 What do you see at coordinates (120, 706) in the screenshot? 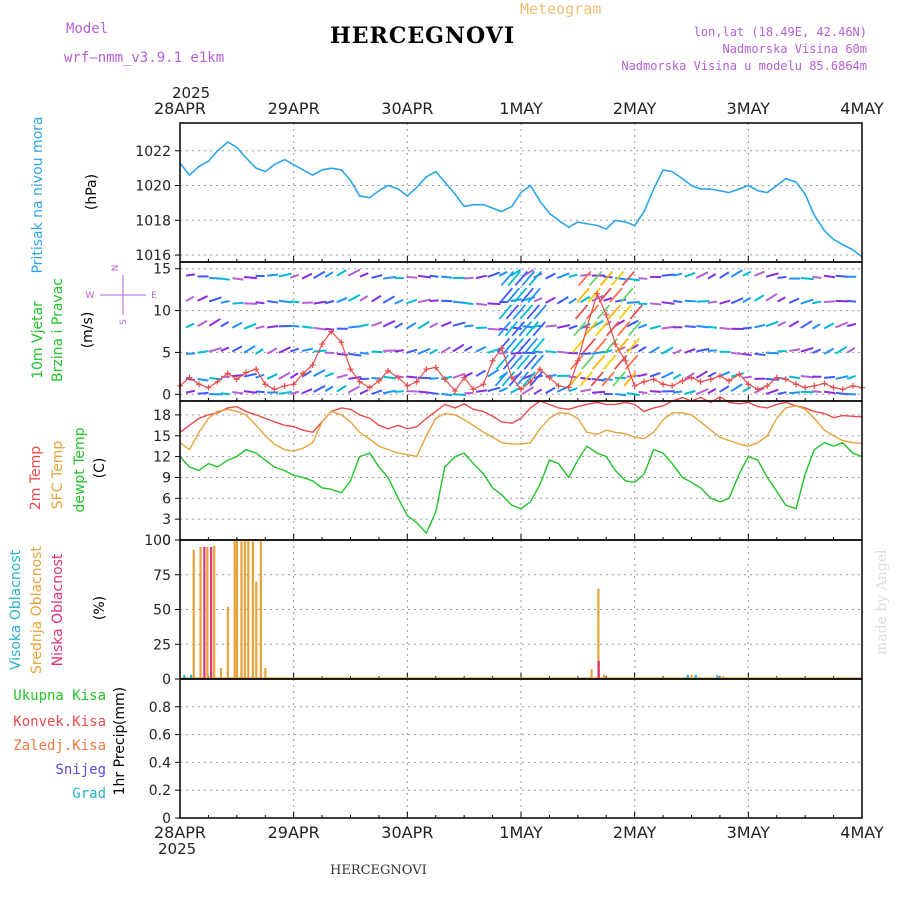
I see `precip-unit: (mm)` at bounding box center [120, 706].